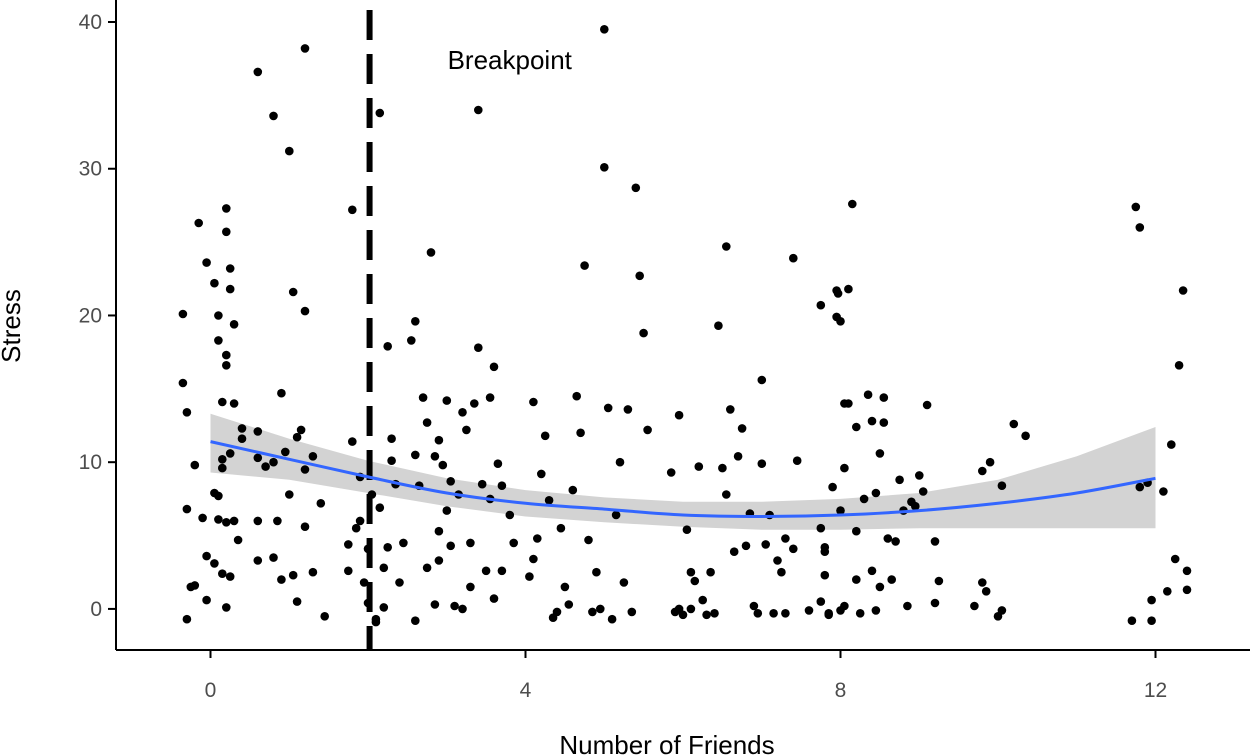 The height and width of the screenshot is (756, 1250). I want to click on x-tick-label: 0, so click(211, 690).